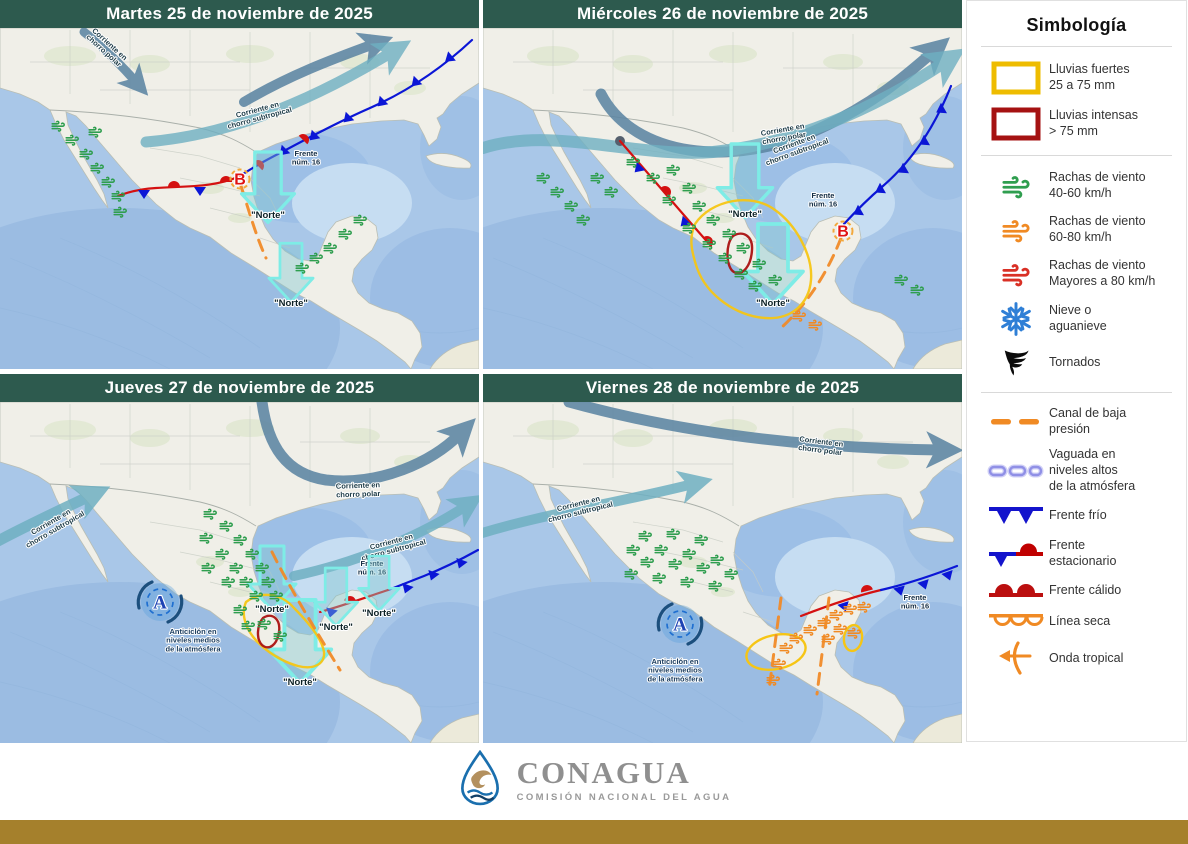 Image resolution: width=1188 pixels, height=844 pixels. I want to click on legend-item-label: Rachas de viento 60-80 km/h, so click(1097, 229).